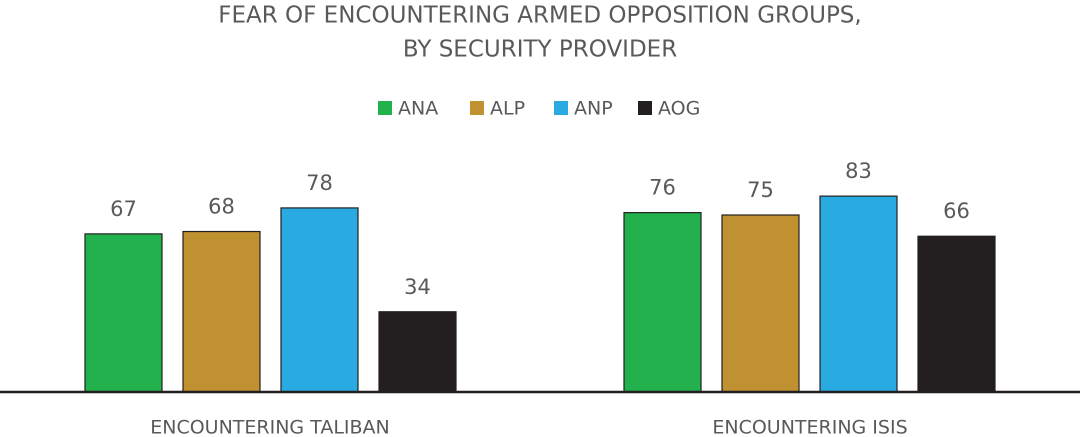  What do you see at coordinates (593, 109) in the screenshot?
I see `legend-label: ANP` at bounding box center [593, 109].